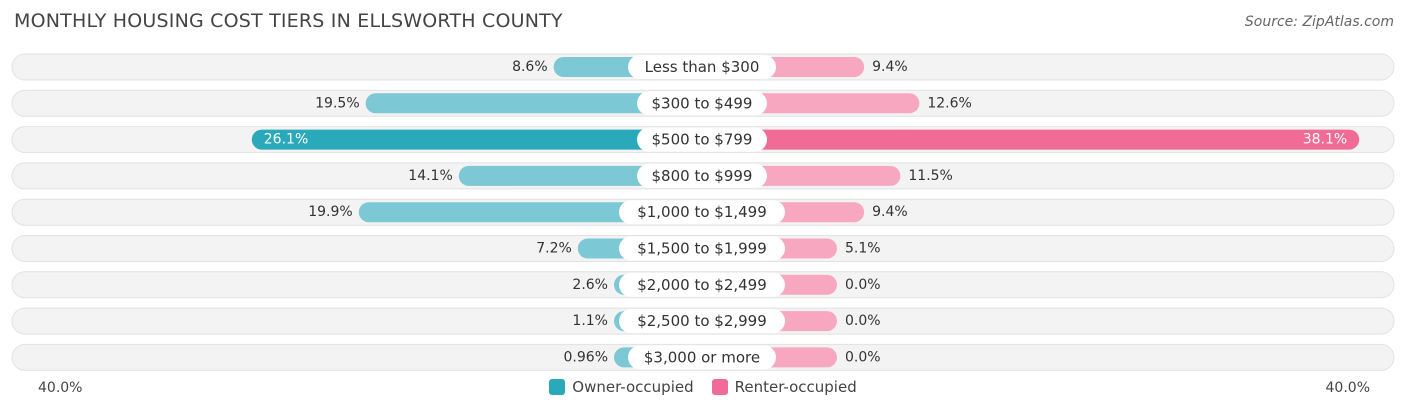 The width and height of the screenshot is (1406, 414). I want to click on owner-value-label: 0.96%, so click(586, 357).